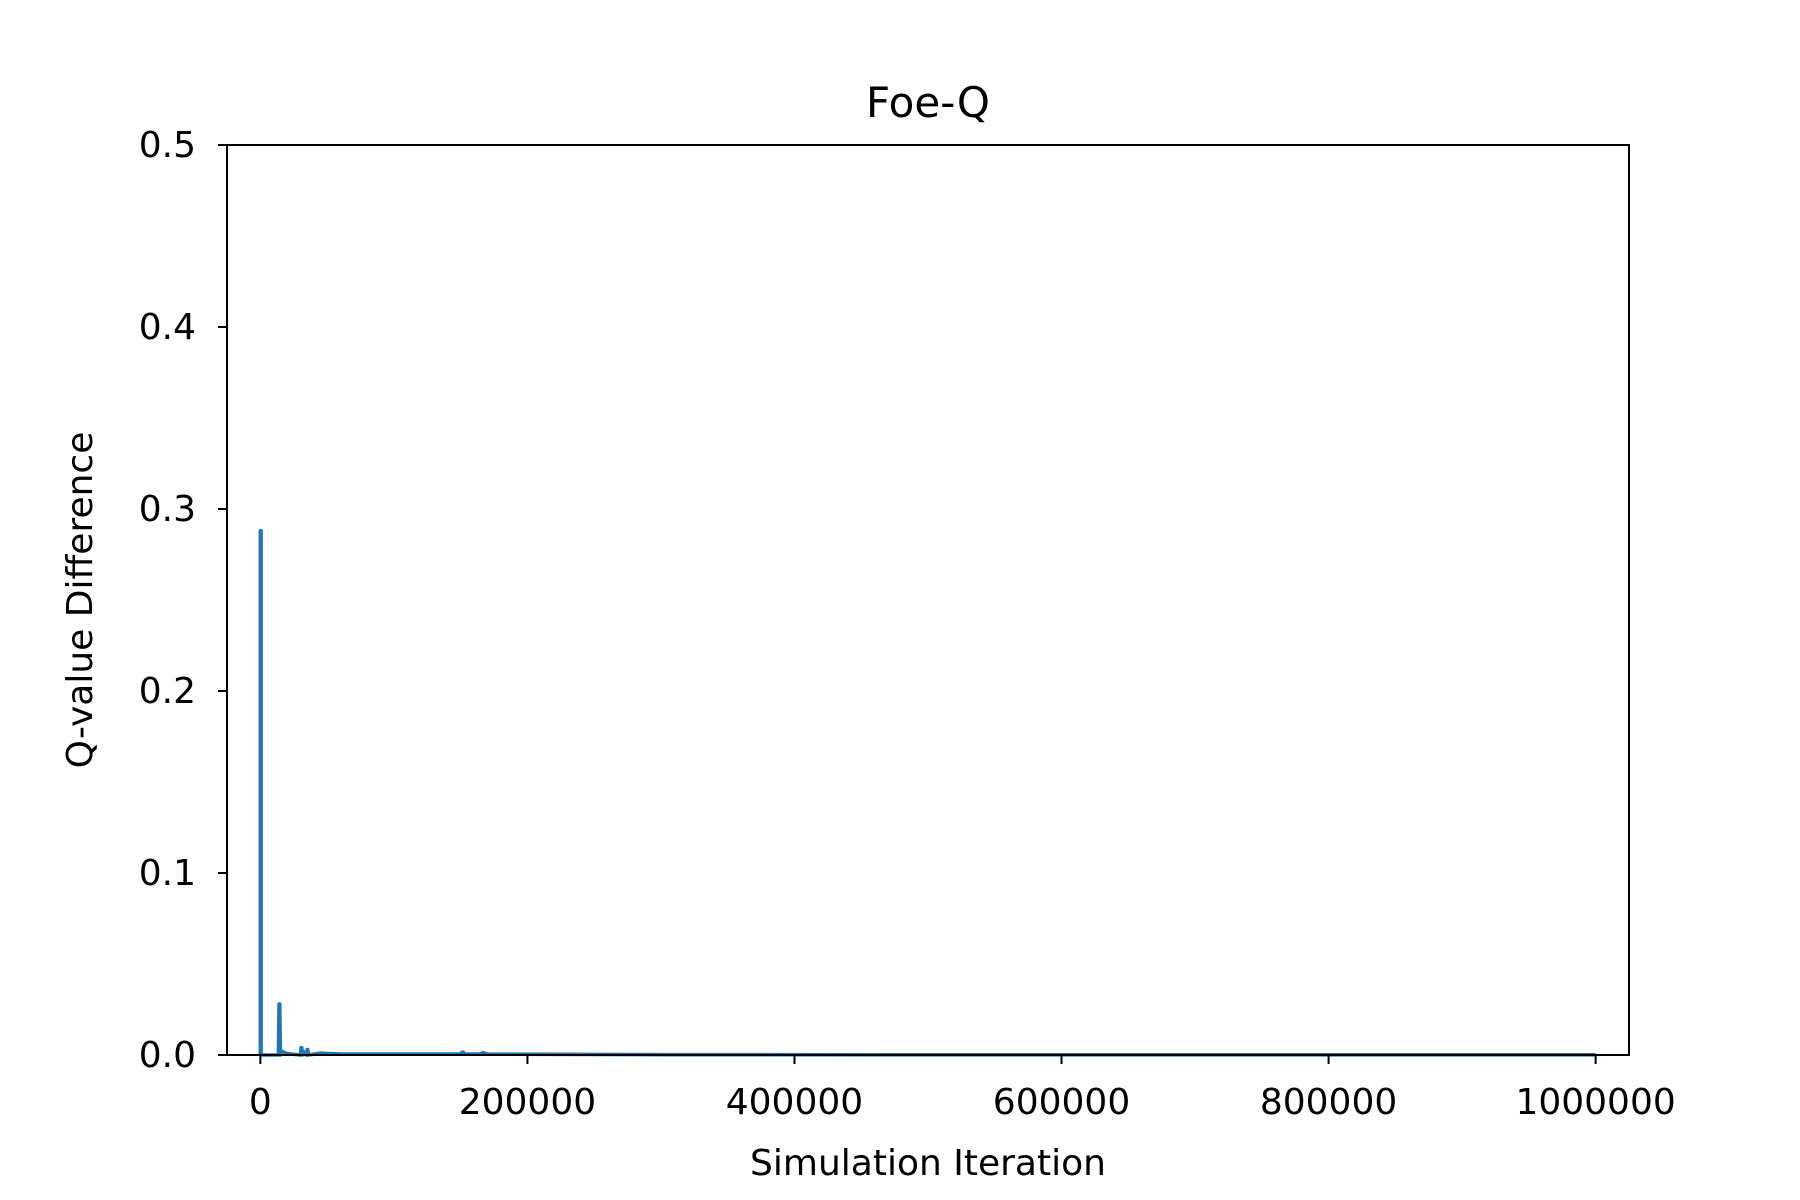  What do you see at coordinates (167, 1055) in the screenshot?
I see `y-tick-label-1: 0.0` at bounding box center [167, 1055].